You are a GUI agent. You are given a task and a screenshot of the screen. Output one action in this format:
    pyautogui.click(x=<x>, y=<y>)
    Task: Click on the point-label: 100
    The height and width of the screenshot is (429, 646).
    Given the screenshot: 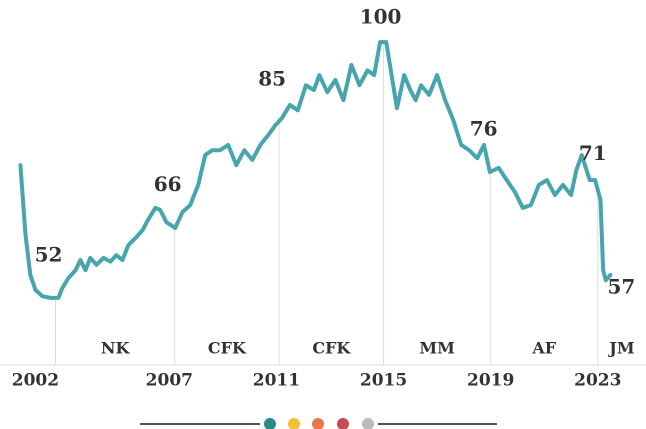 What is the action you would take?
    pyautogui.click(x=381, y=17)
    